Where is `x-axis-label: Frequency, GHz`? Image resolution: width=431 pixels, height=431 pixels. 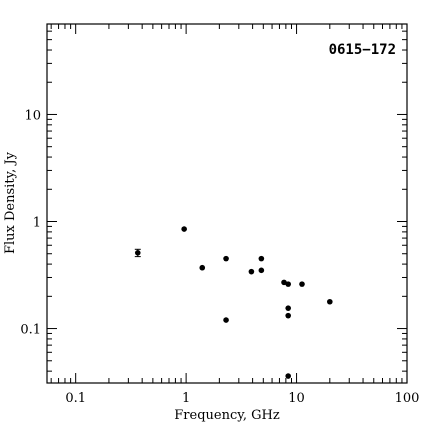
x-axis-label: Frequency, GHz is located at coordinates (227, 415).